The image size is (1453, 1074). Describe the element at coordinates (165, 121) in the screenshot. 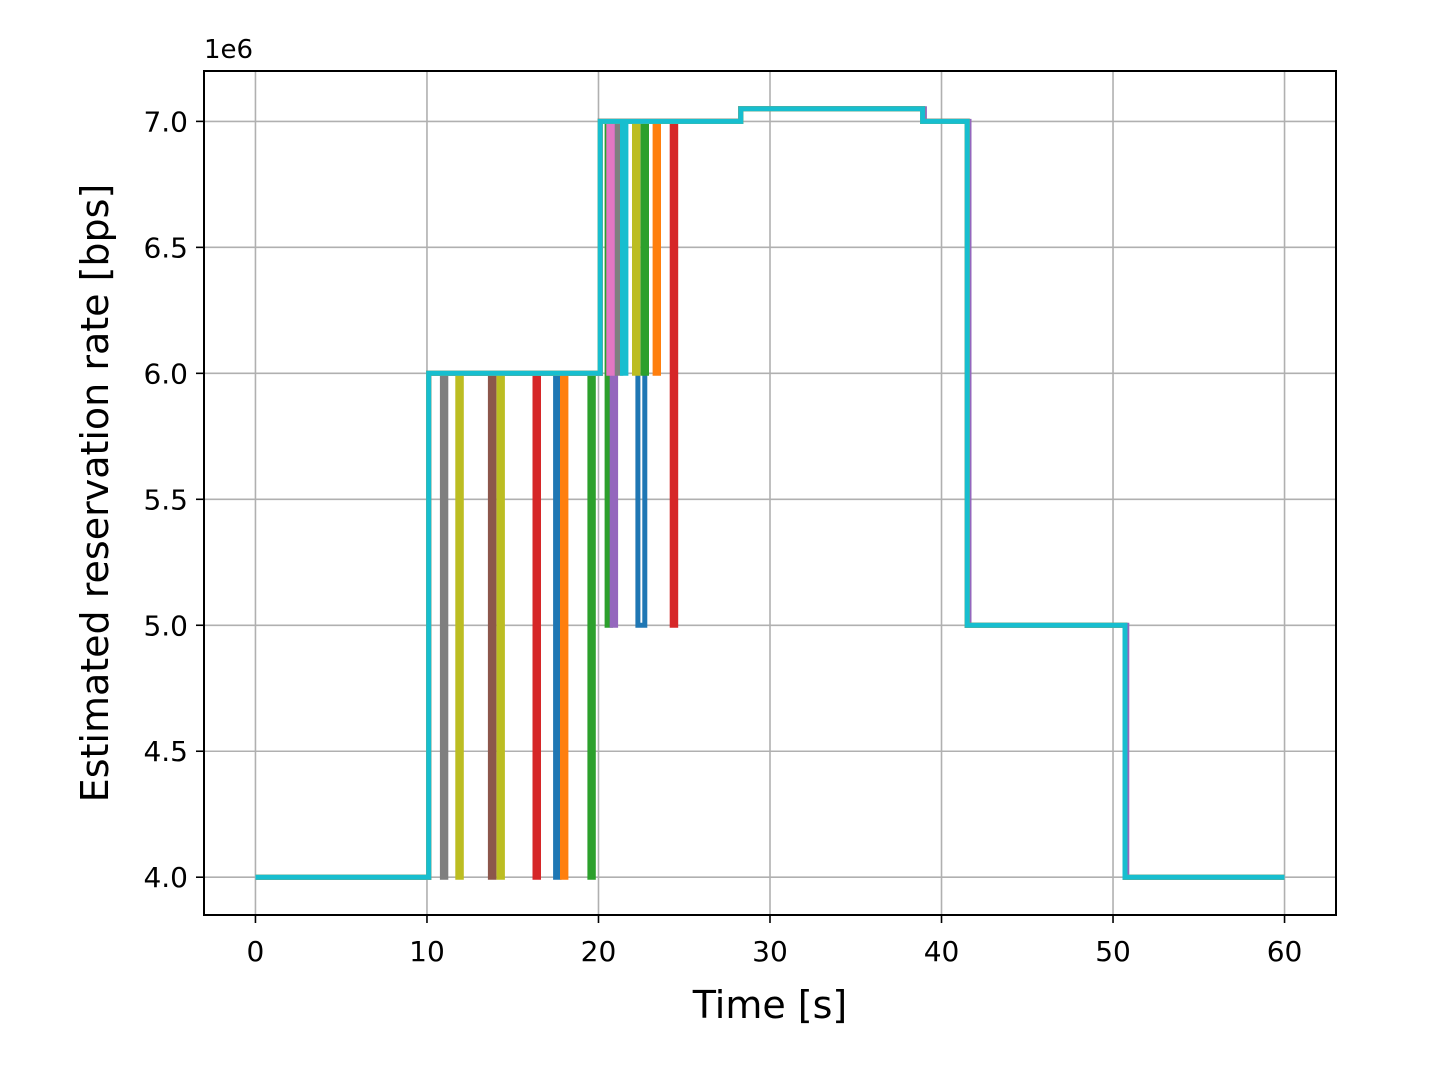

I see `y-tick-label: 7.0` at that location.